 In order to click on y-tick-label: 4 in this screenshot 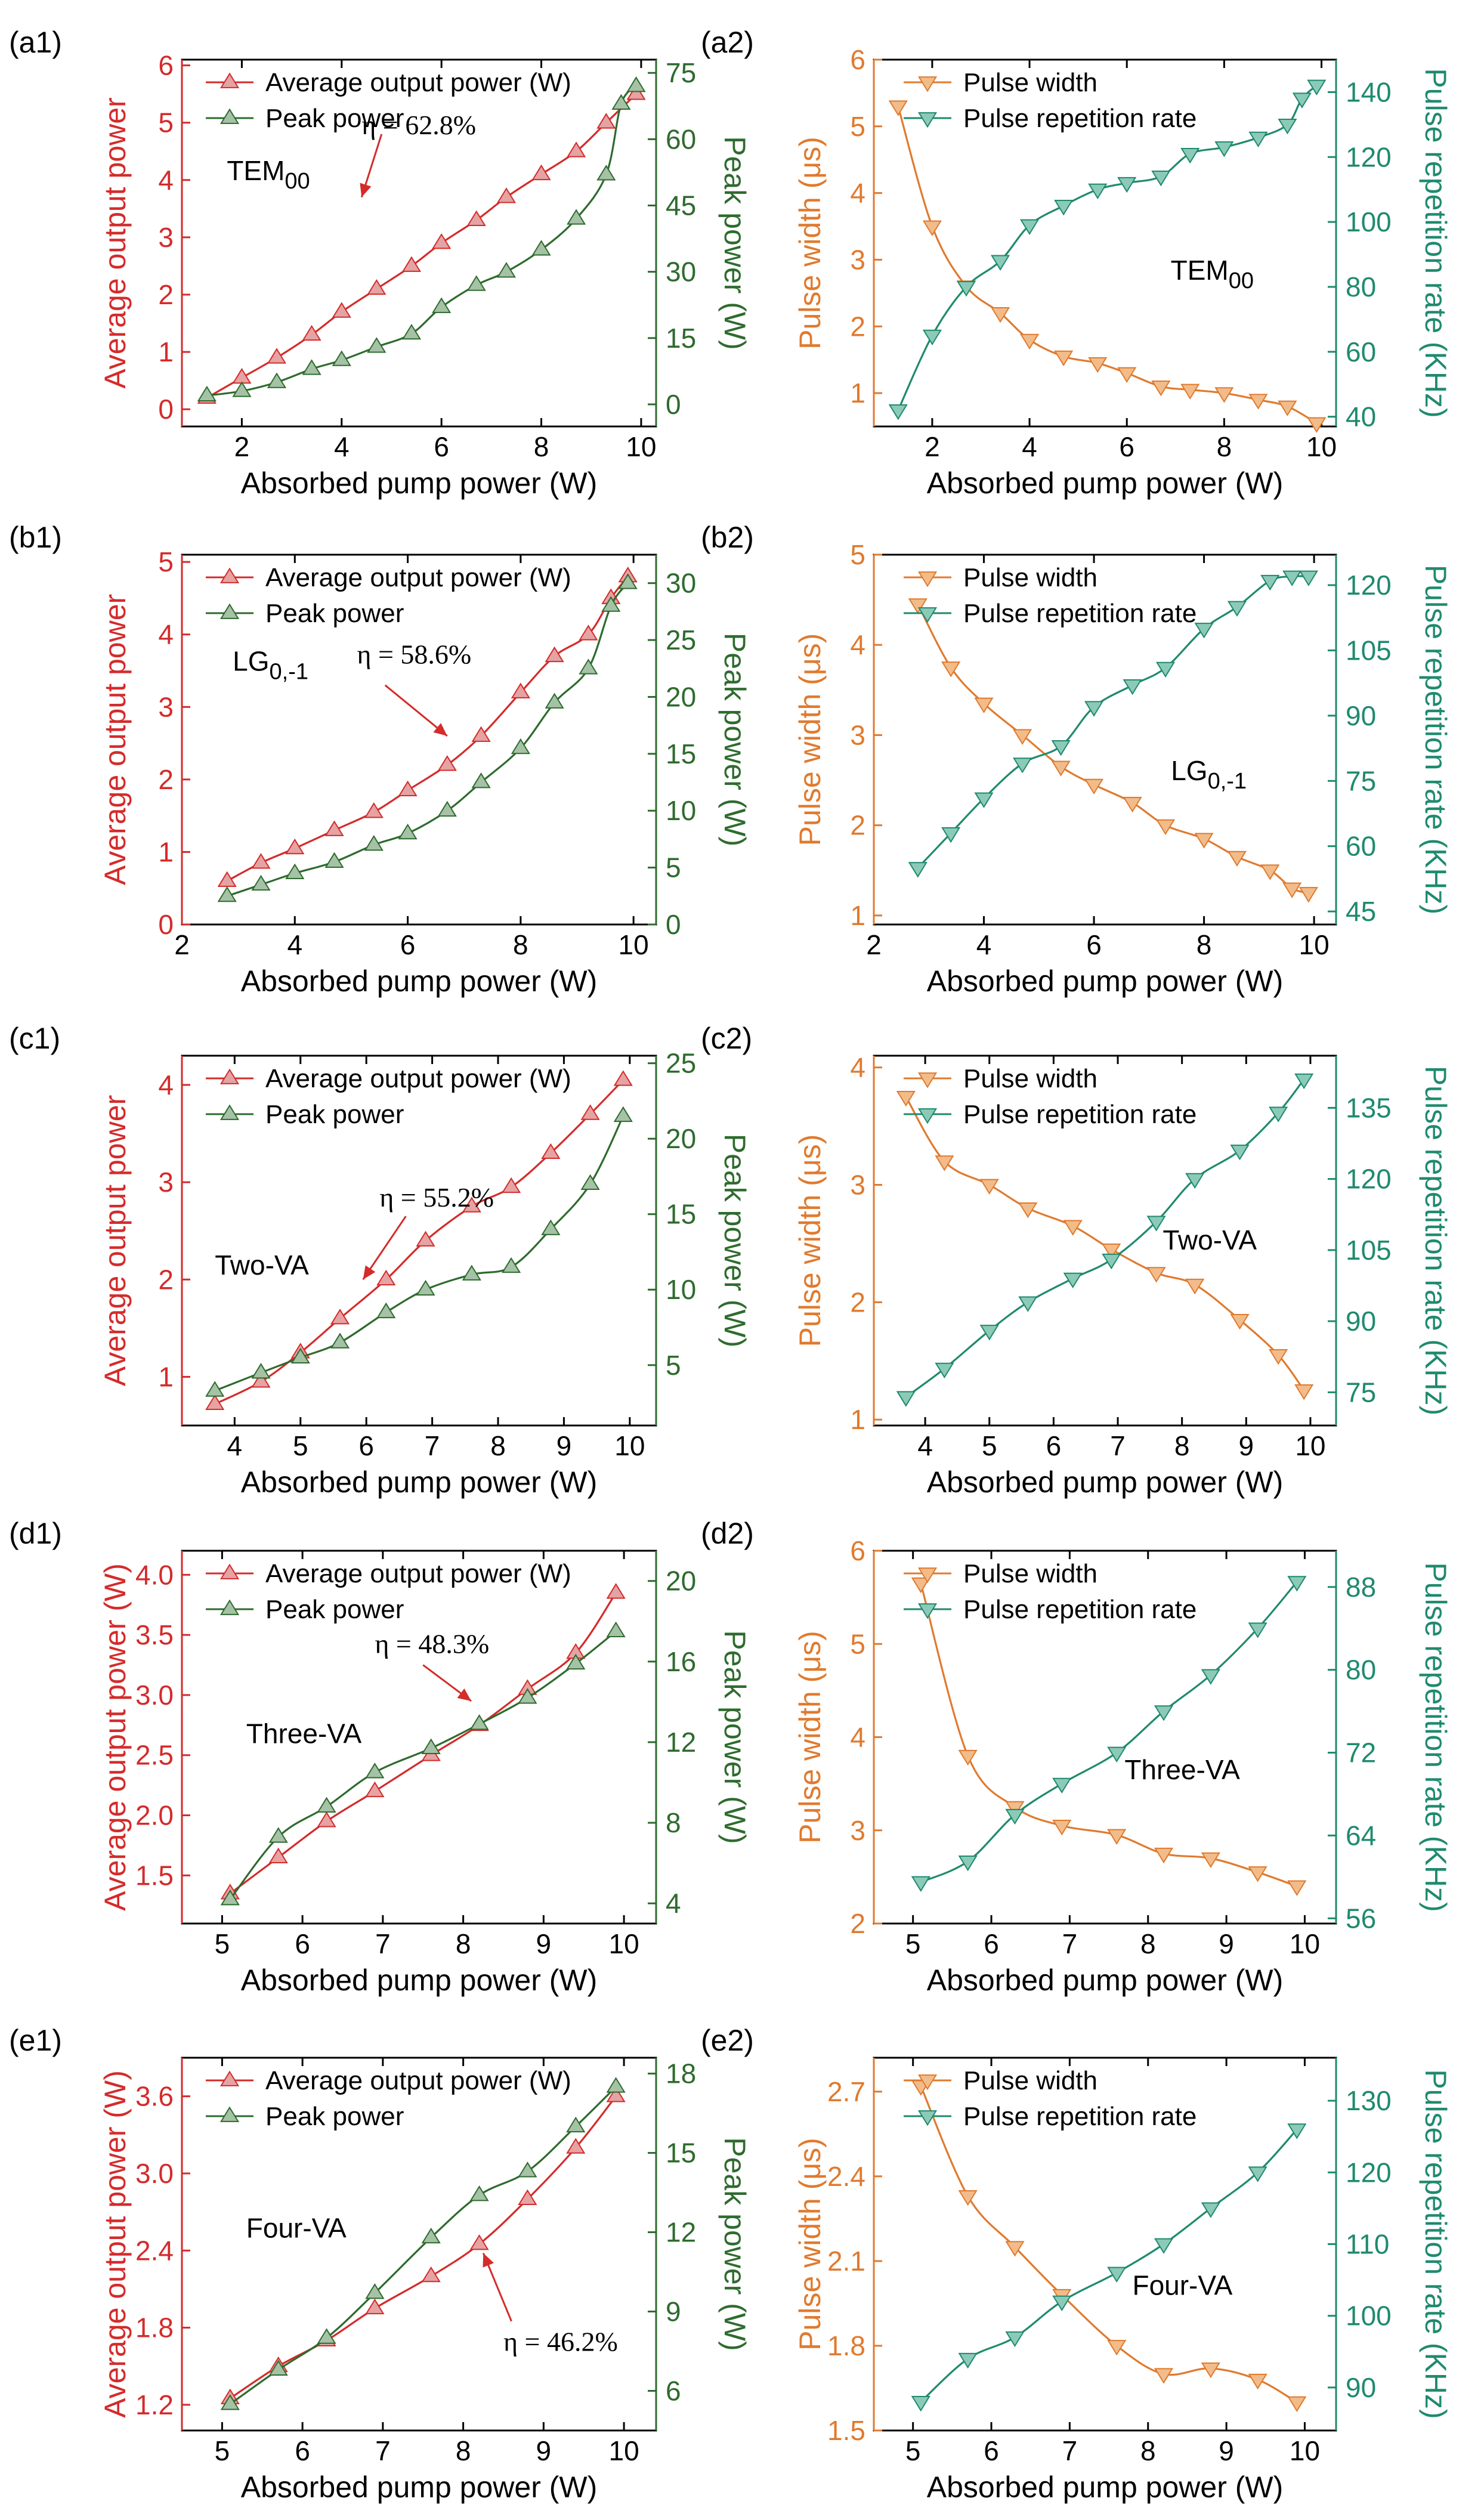, I will do `click(166, 634)`.